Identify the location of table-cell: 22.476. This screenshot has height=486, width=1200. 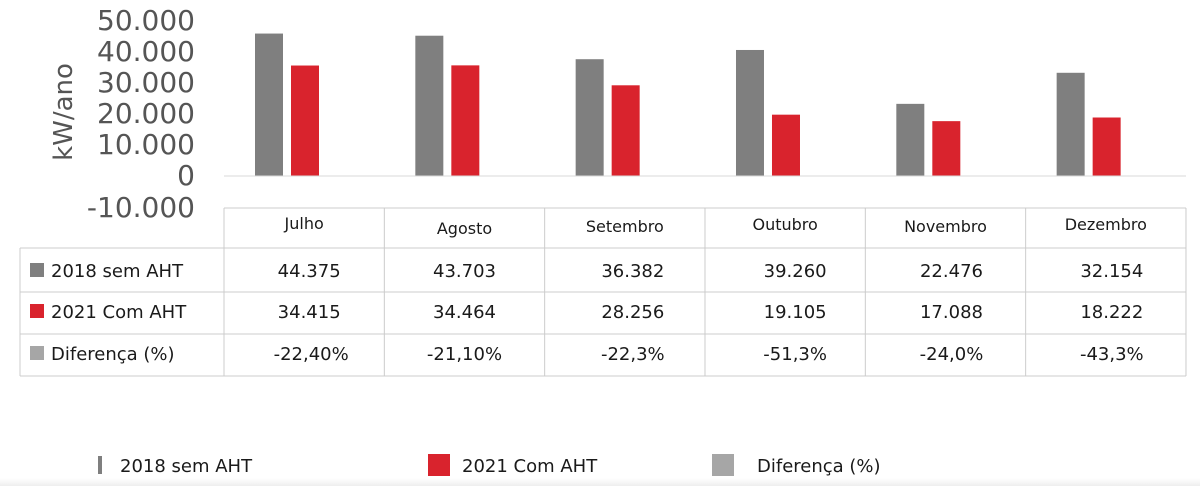
(951, 271).